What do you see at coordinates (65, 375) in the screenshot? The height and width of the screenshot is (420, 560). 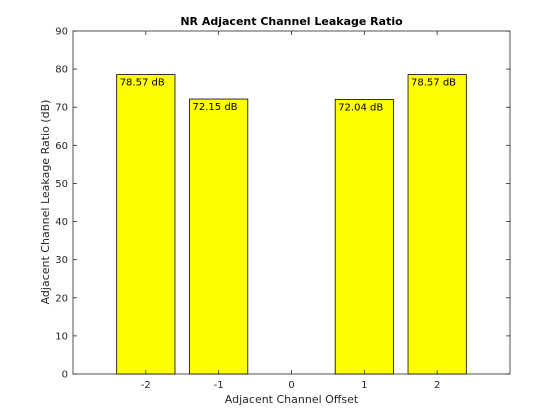 I see `y-tick-label: 0` at bounding box center [65, 375].